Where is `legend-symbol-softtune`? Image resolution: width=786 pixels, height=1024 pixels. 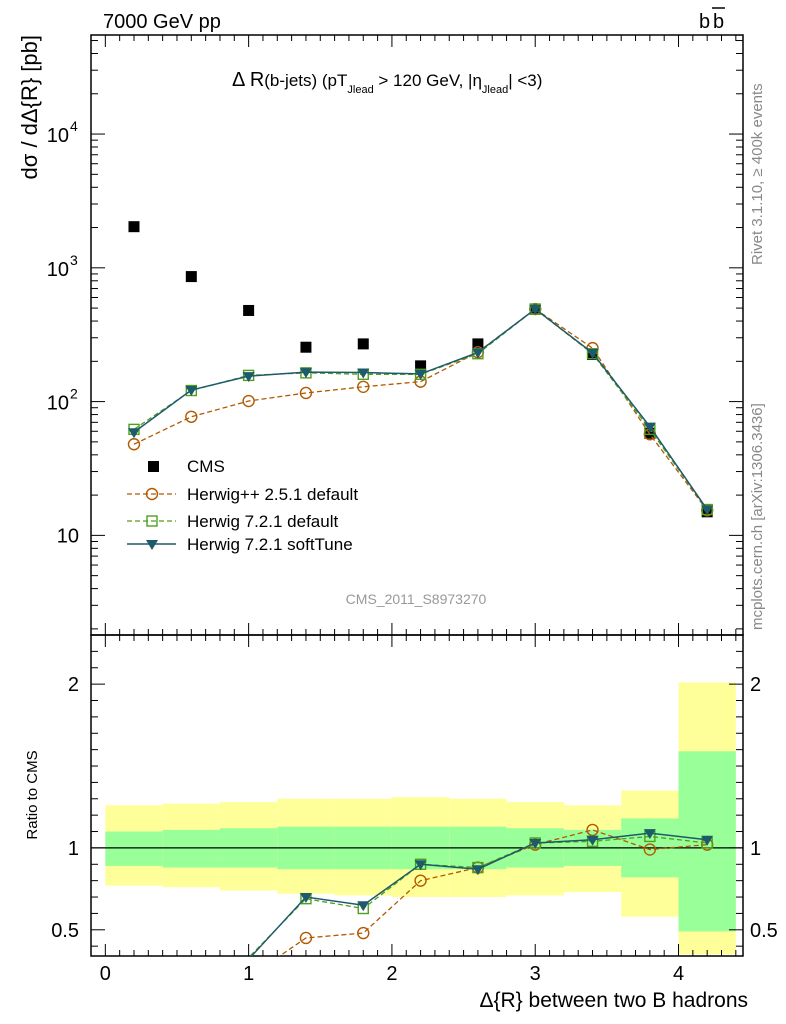 legend-symbol-softtune is located at coordinates (152, 545).